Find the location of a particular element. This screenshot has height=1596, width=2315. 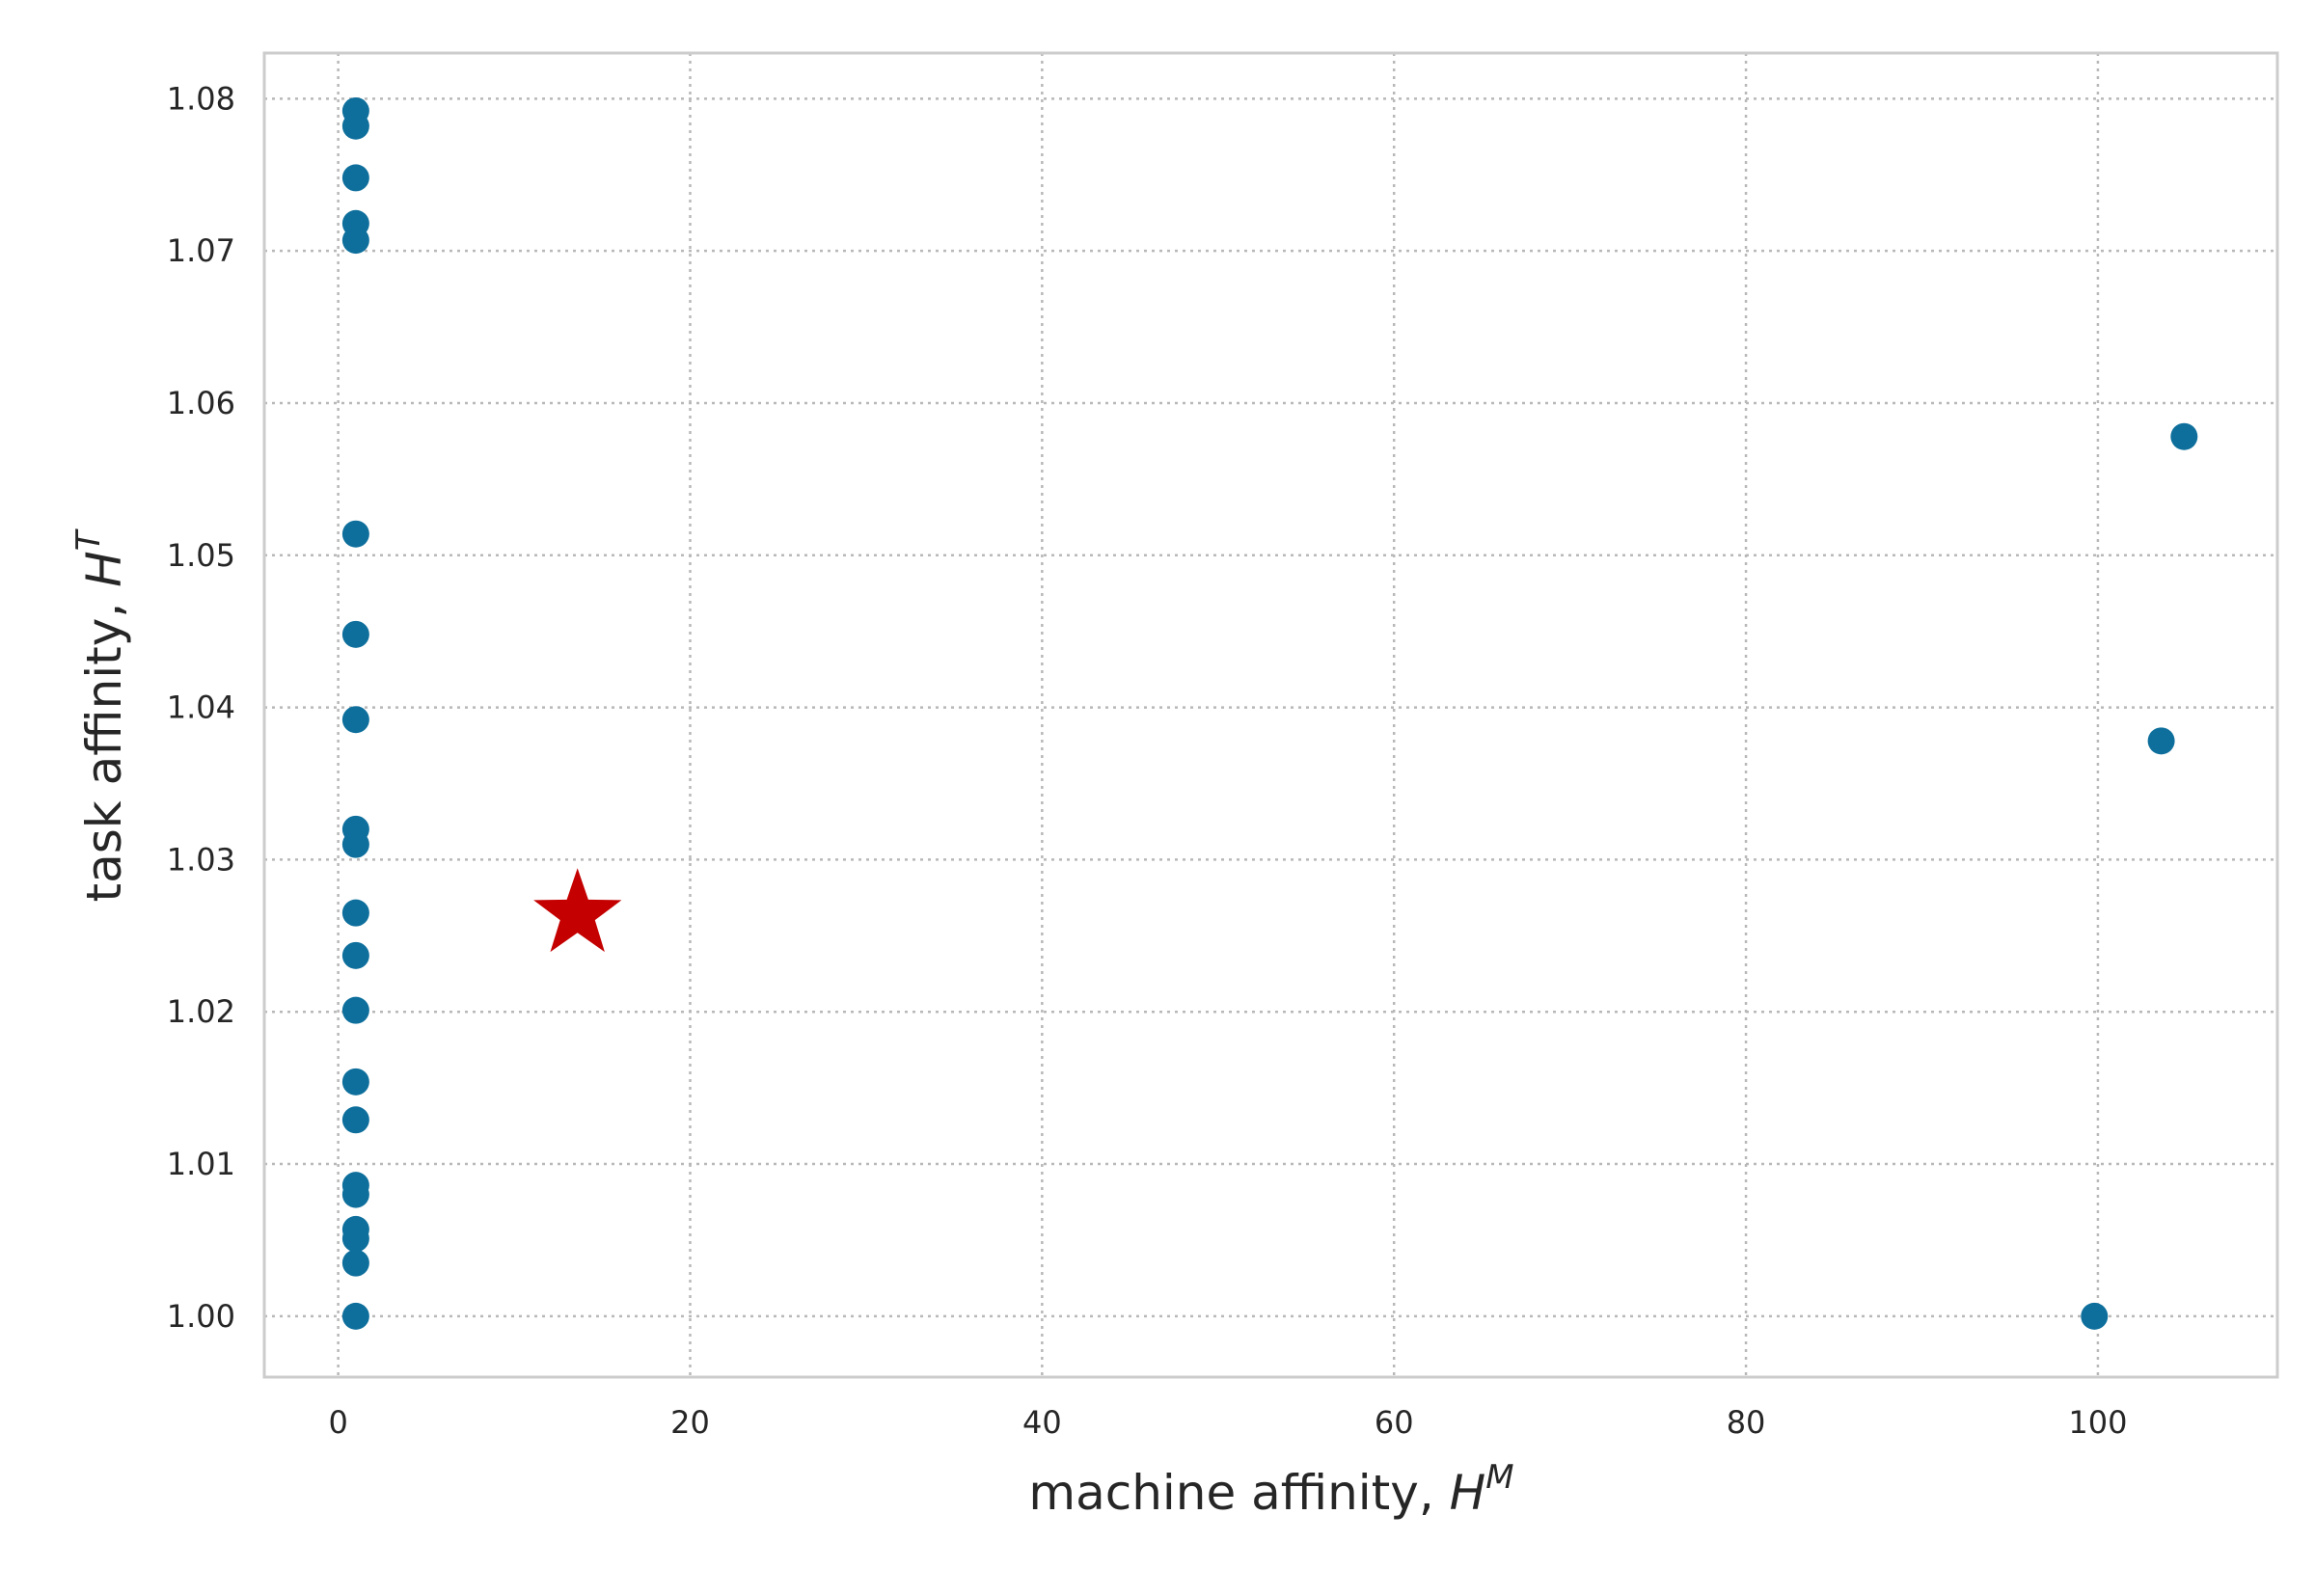

y-tick-label: 1.00 is located at coordinates (201, 1316).